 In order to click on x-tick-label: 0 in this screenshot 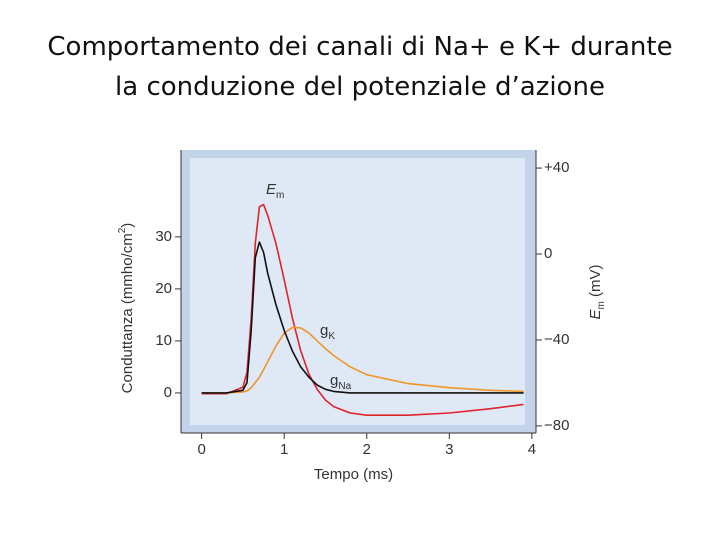, I will do `click(201, 449)`.